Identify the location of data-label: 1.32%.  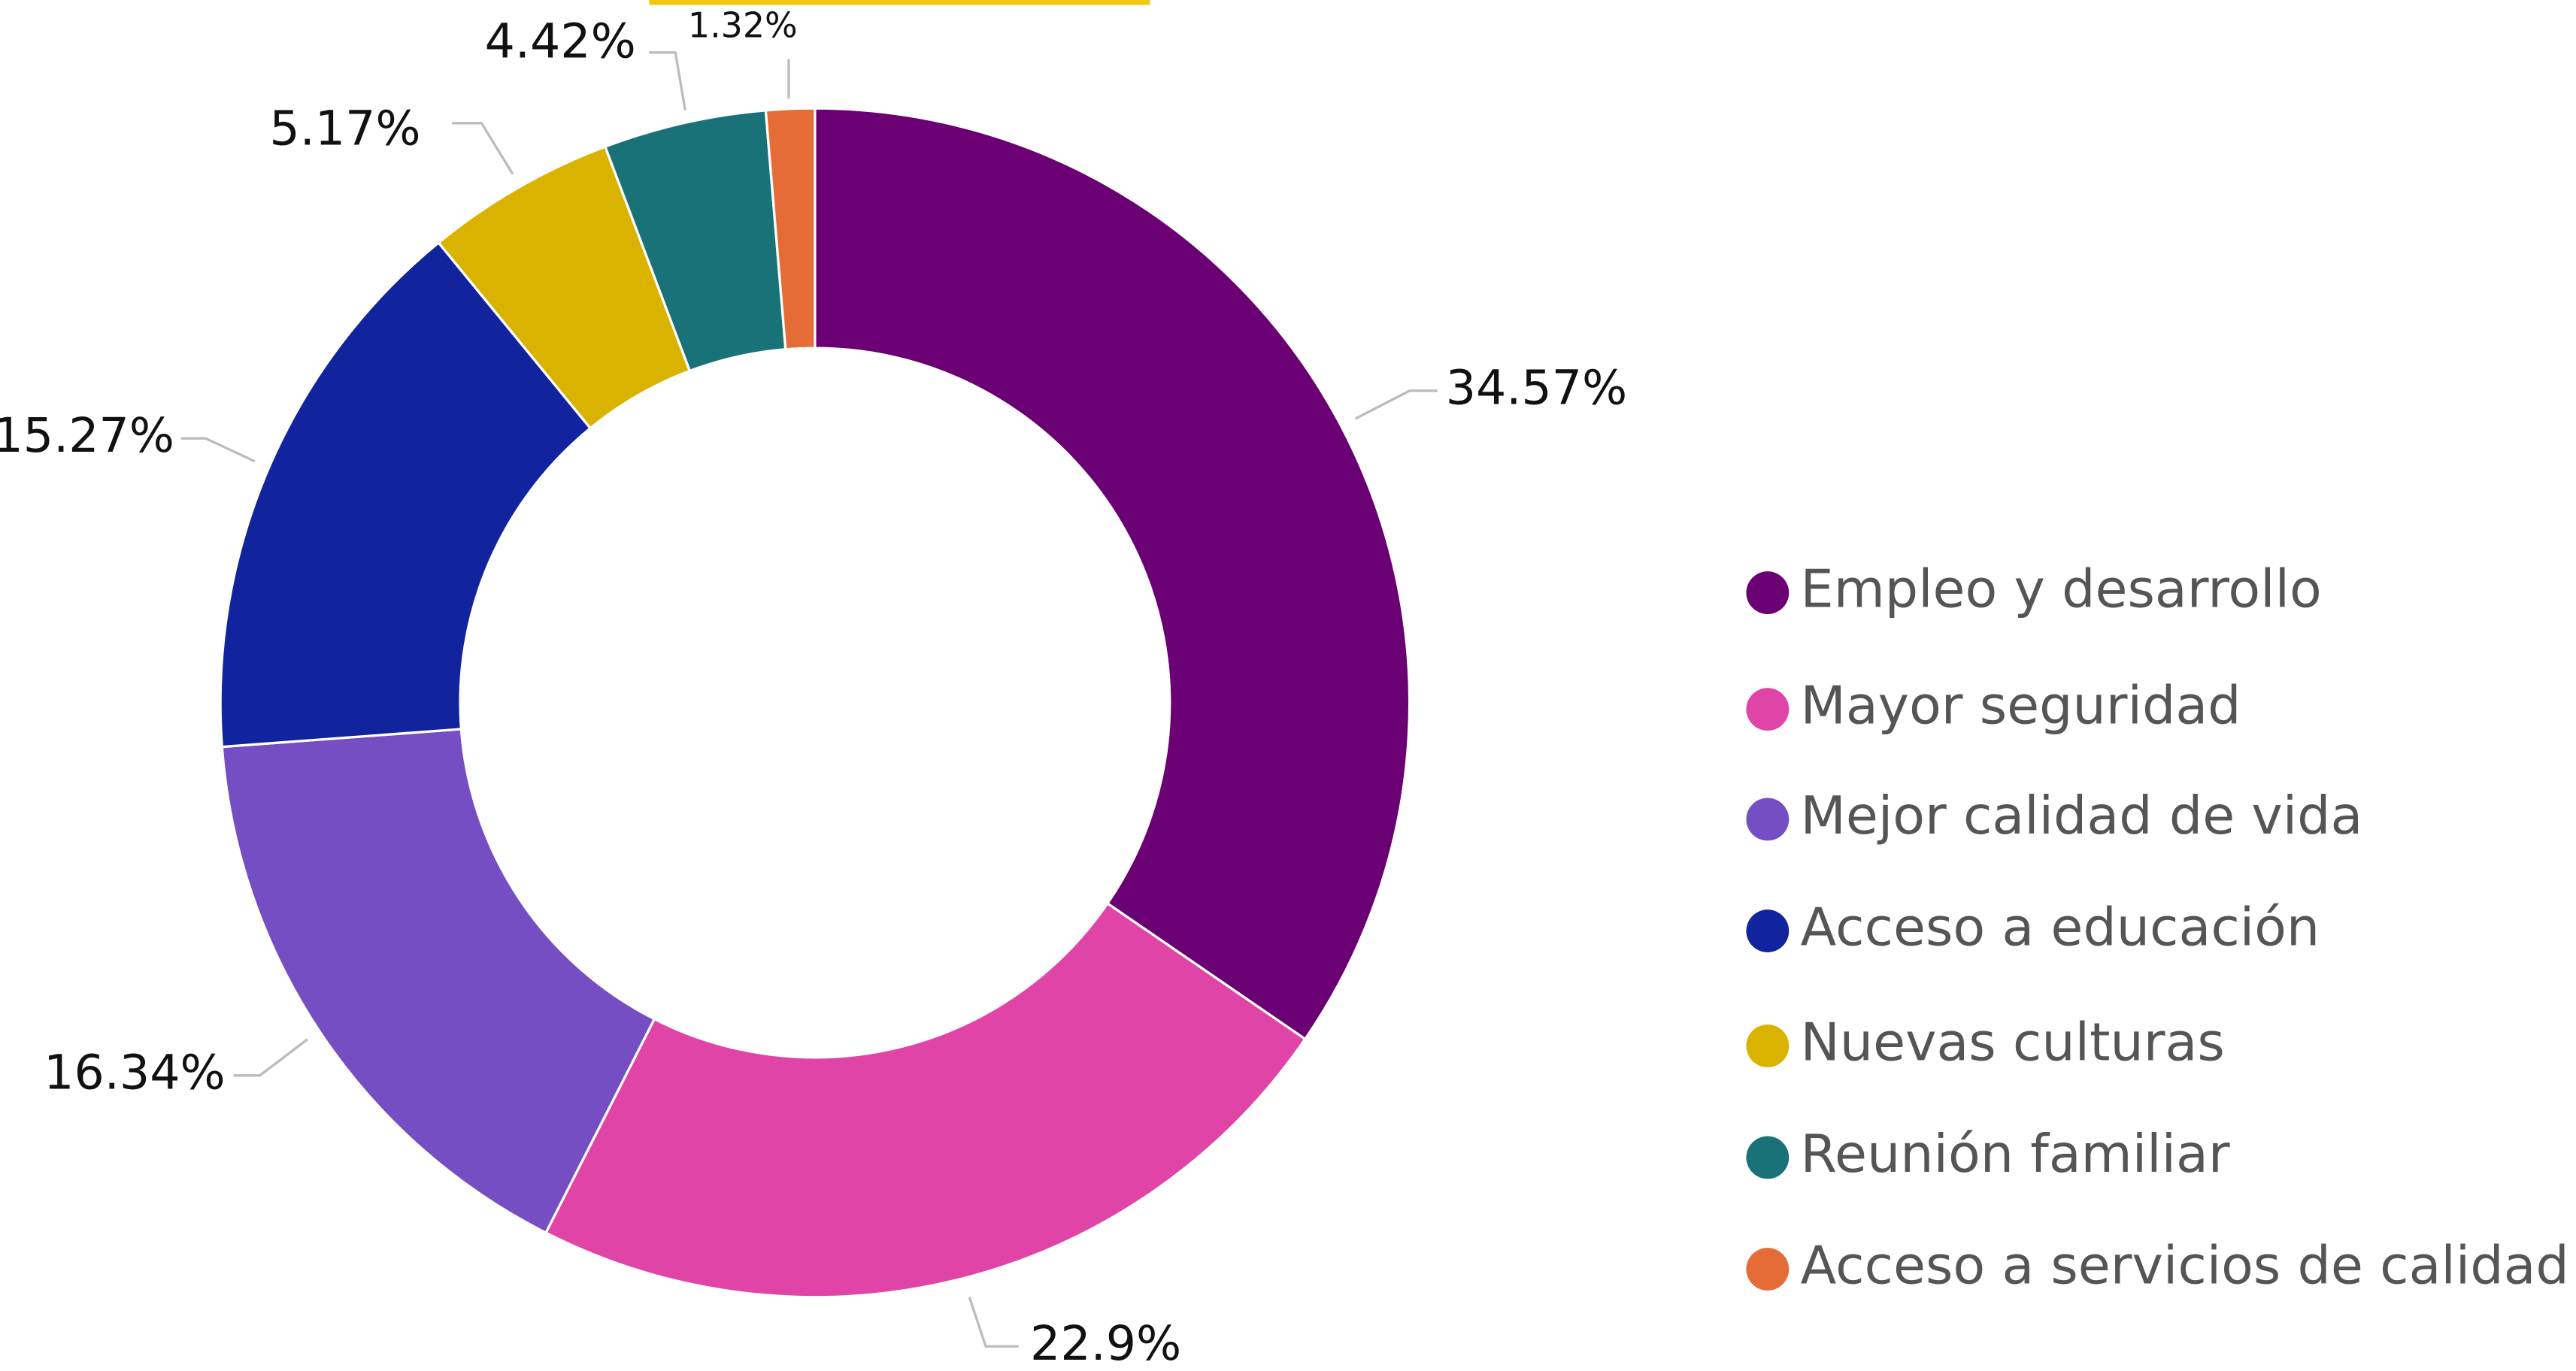
(743, 25).